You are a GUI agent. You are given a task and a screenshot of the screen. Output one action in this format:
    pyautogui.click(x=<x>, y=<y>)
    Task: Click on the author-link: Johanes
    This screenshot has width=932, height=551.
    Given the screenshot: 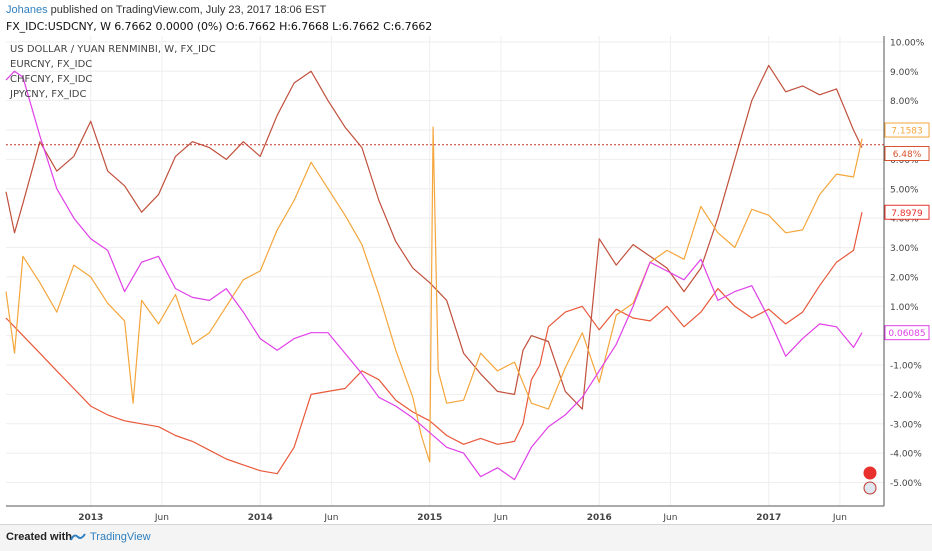 What is the action you would take?
    pyautogui.click(x=27, y=10)
    